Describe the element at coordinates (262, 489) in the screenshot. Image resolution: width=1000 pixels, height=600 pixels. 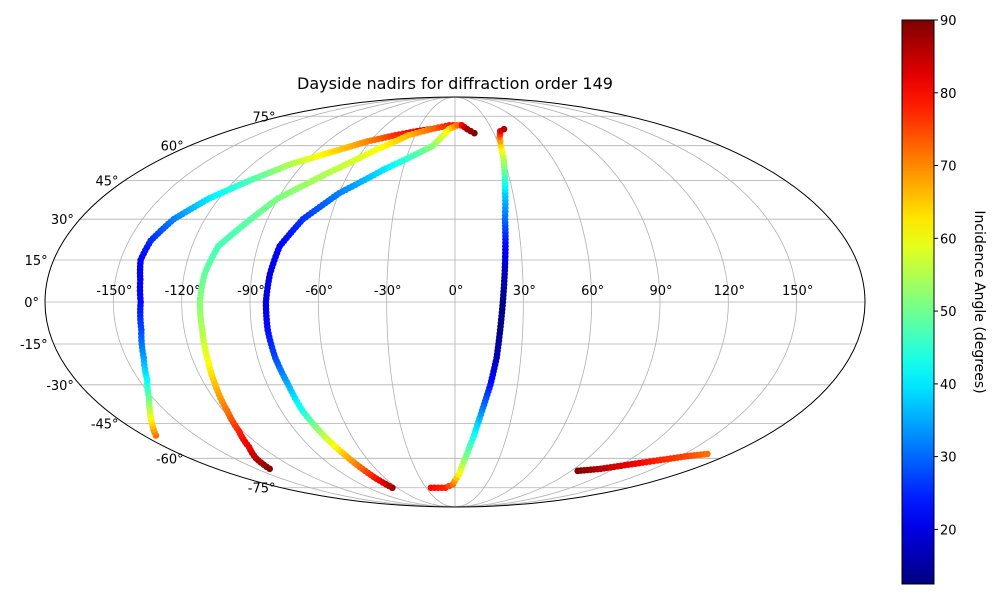
I see `y-tick-label: -75°` at that location.